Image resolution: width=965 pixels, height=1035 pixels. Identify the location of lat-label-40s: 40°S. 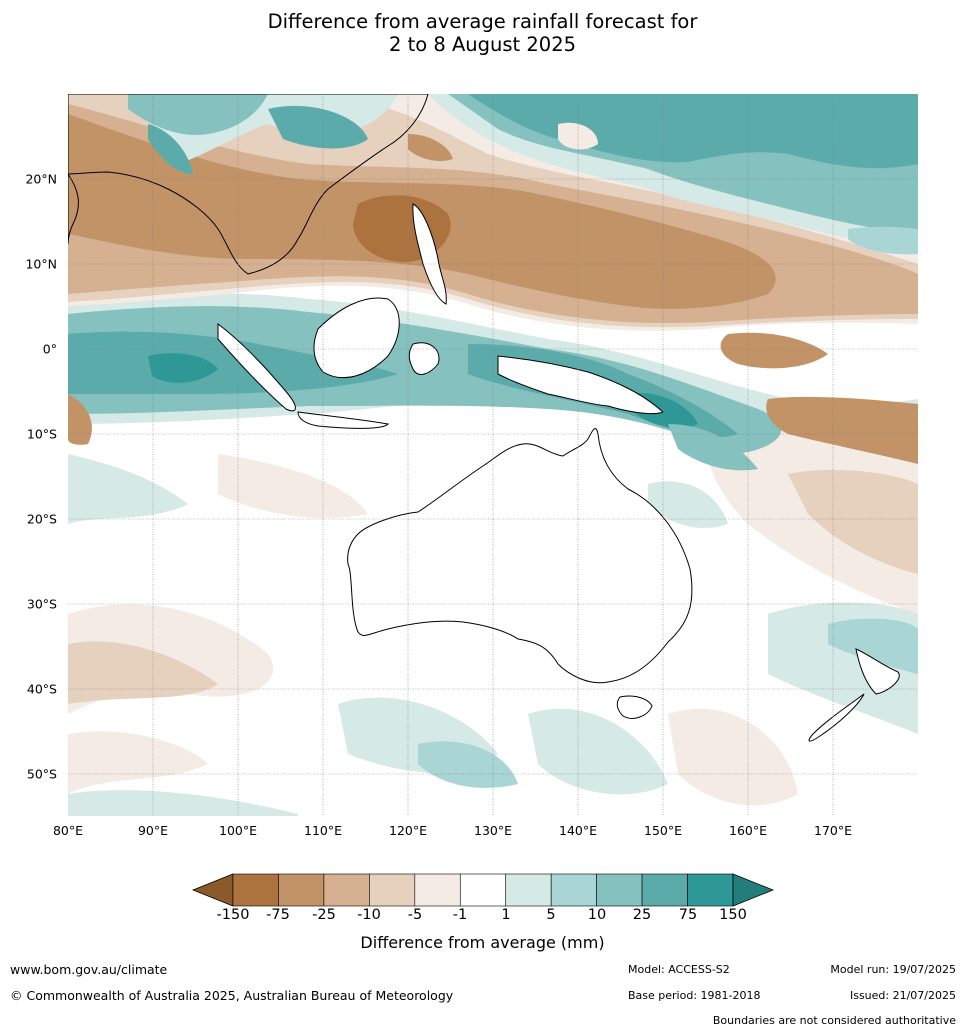
(41, 689).